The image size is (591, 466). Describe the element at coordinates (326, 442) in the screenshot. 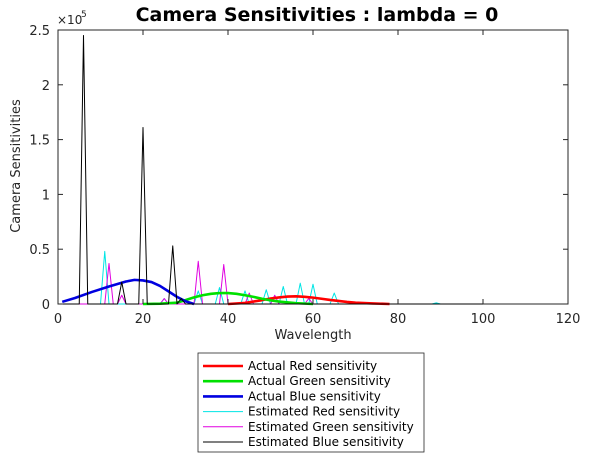

I see `legend-label: Estimated Blue sensitivity` at that location.